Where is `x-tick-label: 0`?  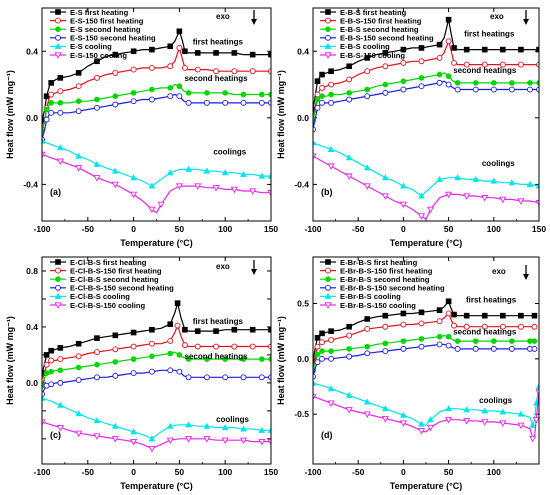 x-tick-label: 0 is located at coordinates (133, 229).